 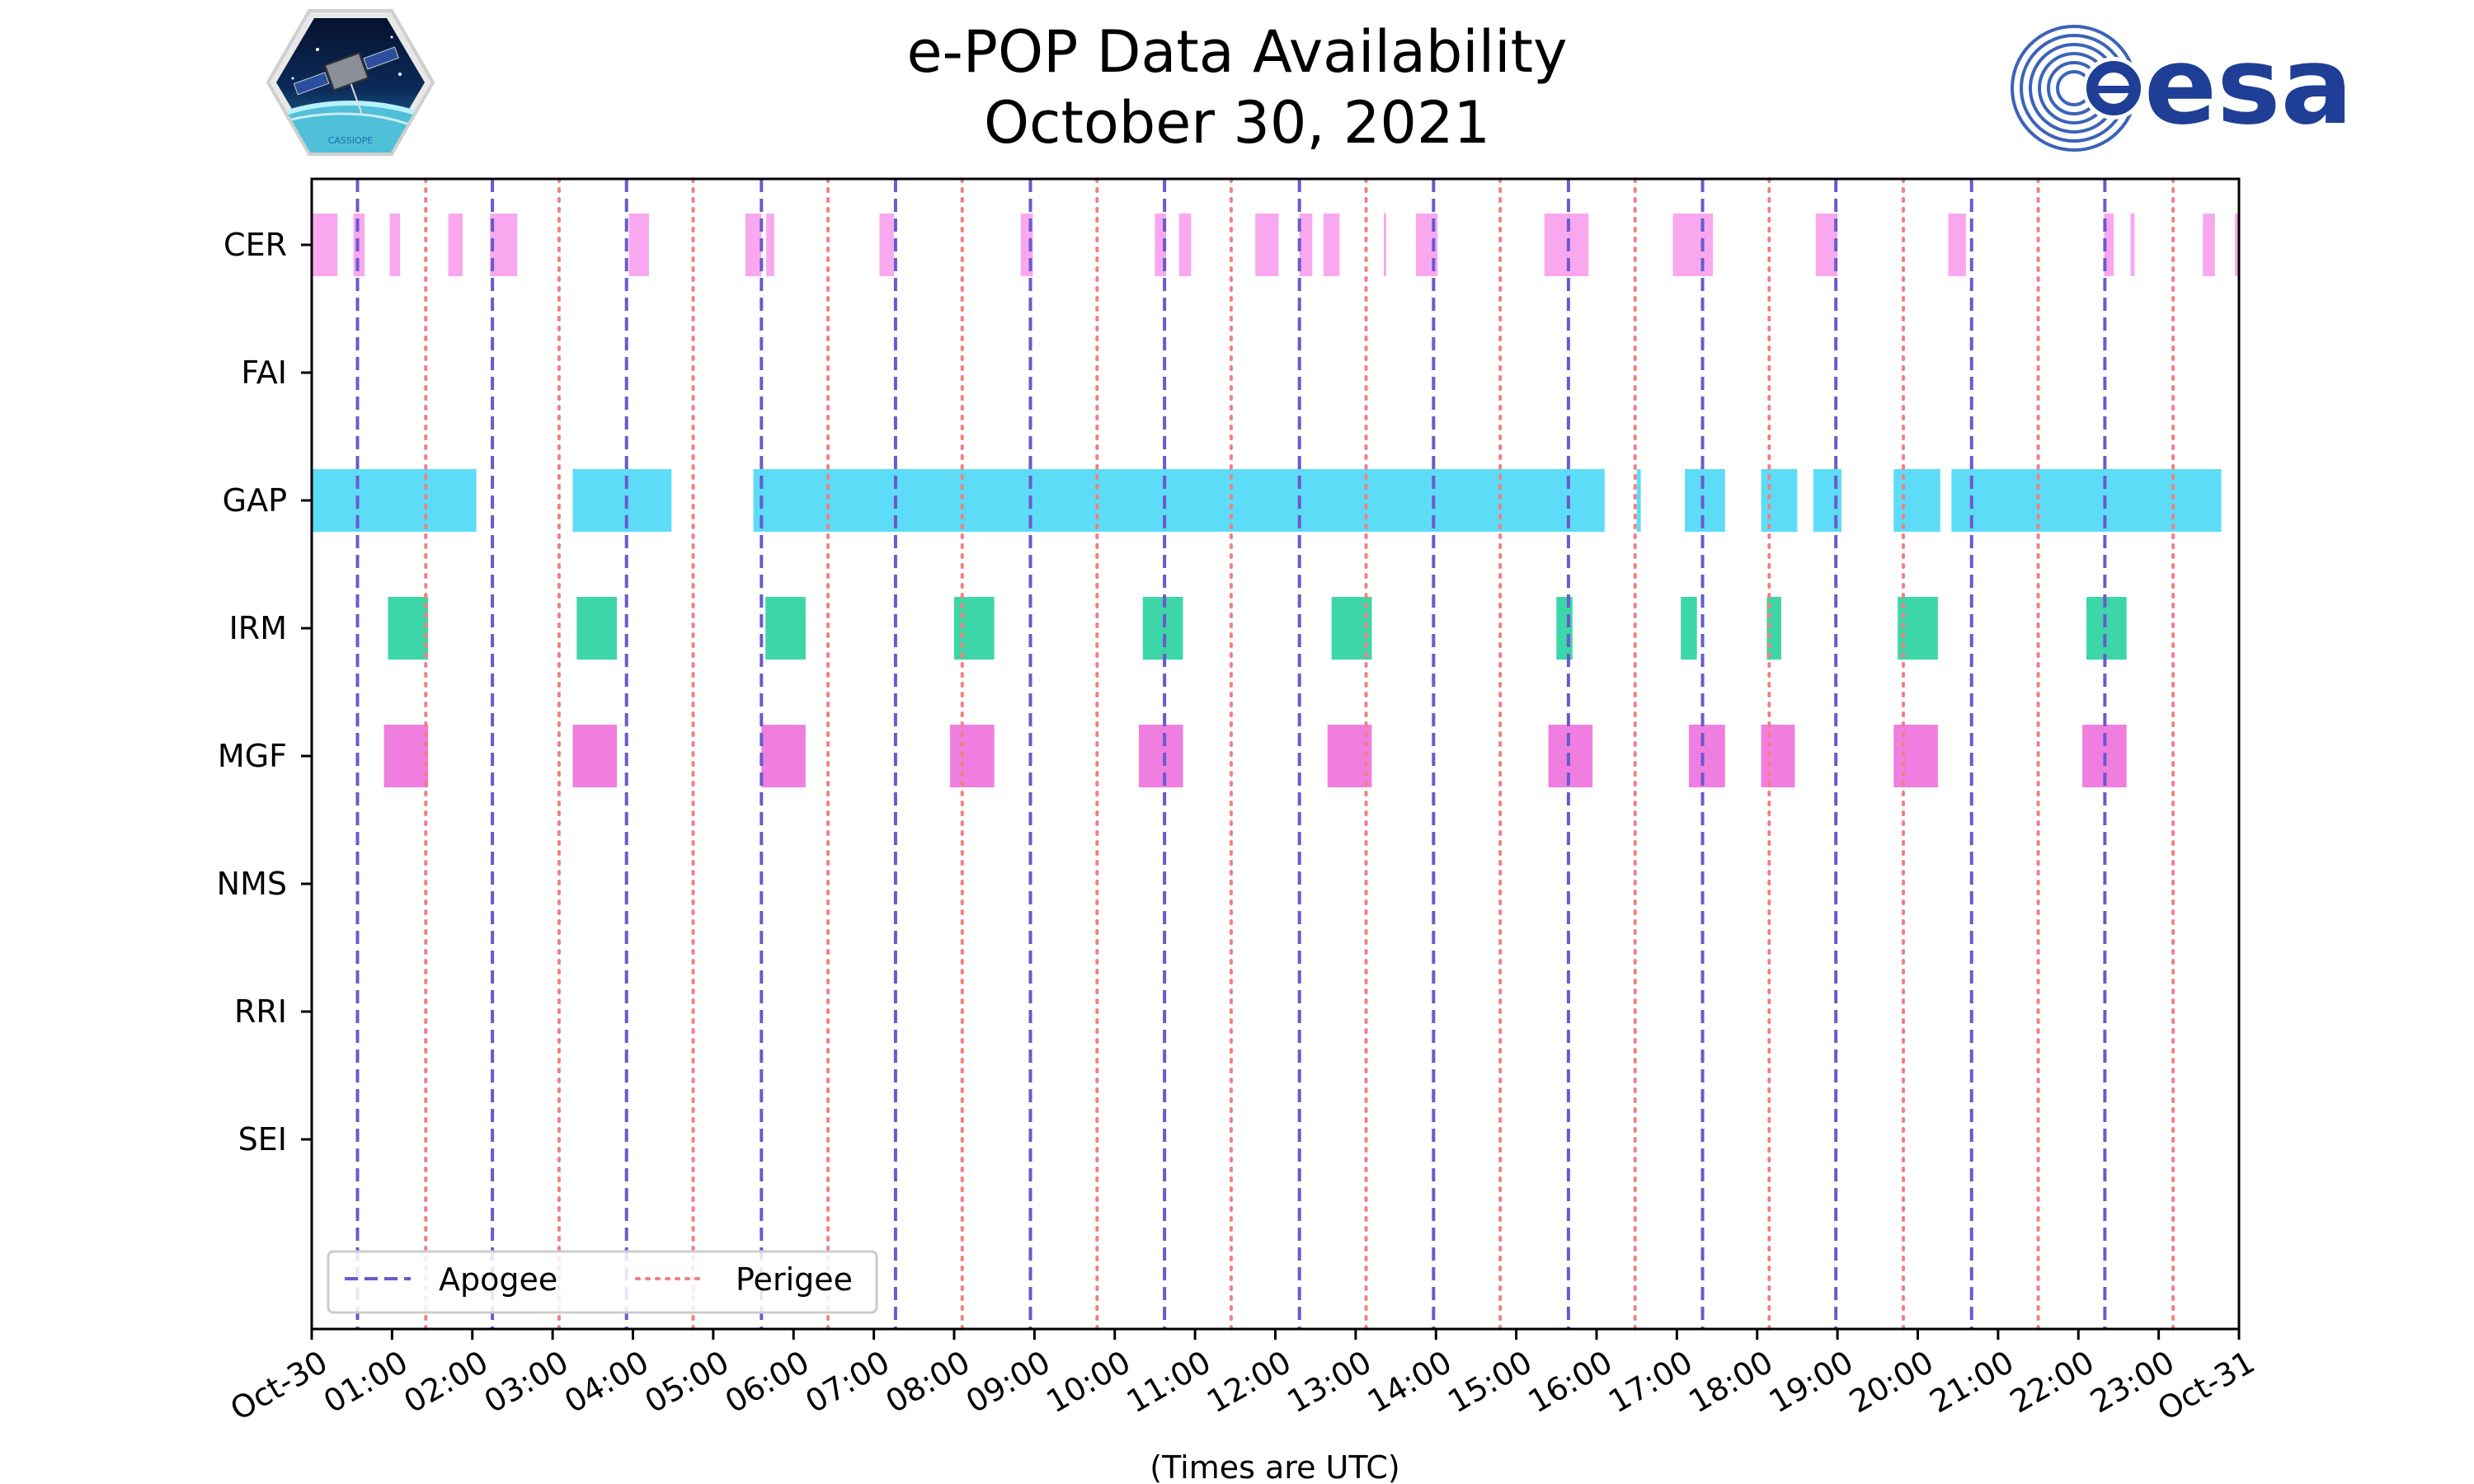 What do you see at coordinates (847, 1382) in the screenshot?
I see `x-tick-label-7: 07:00` at bounding box center [847, 1382].